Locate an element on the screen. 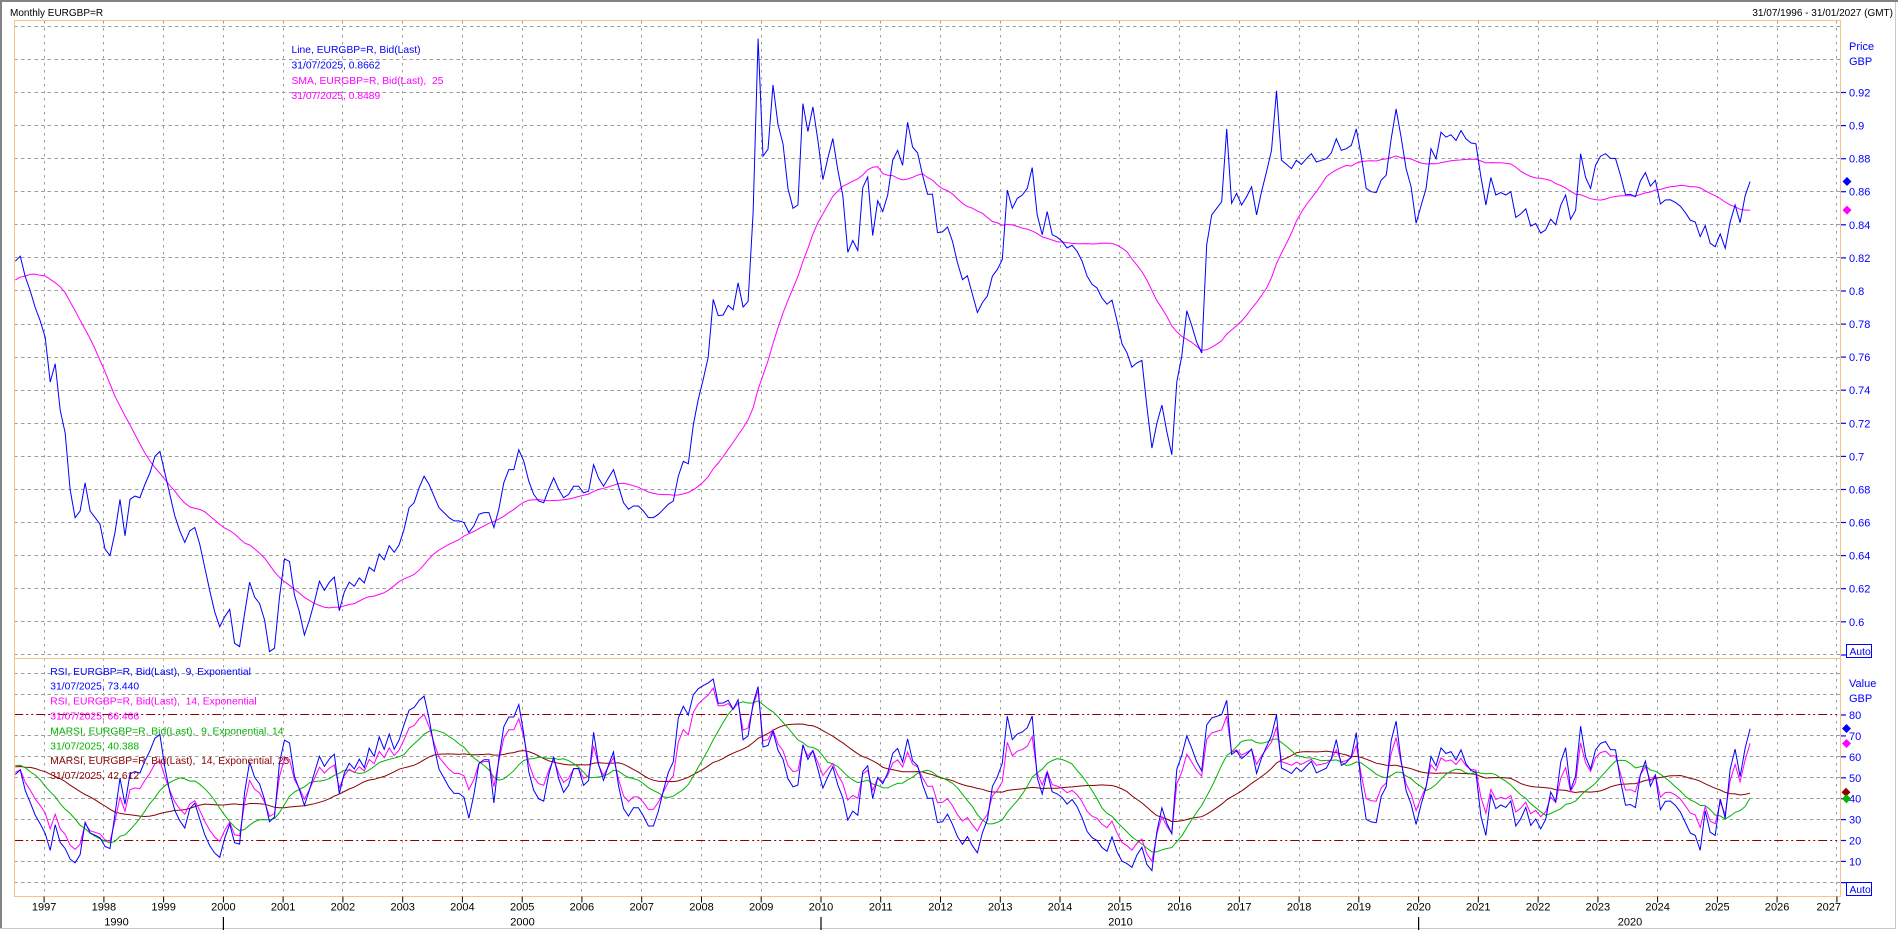 The image size is (1898, 937). svg-text: 1997 is located at coordinates (44, 908).